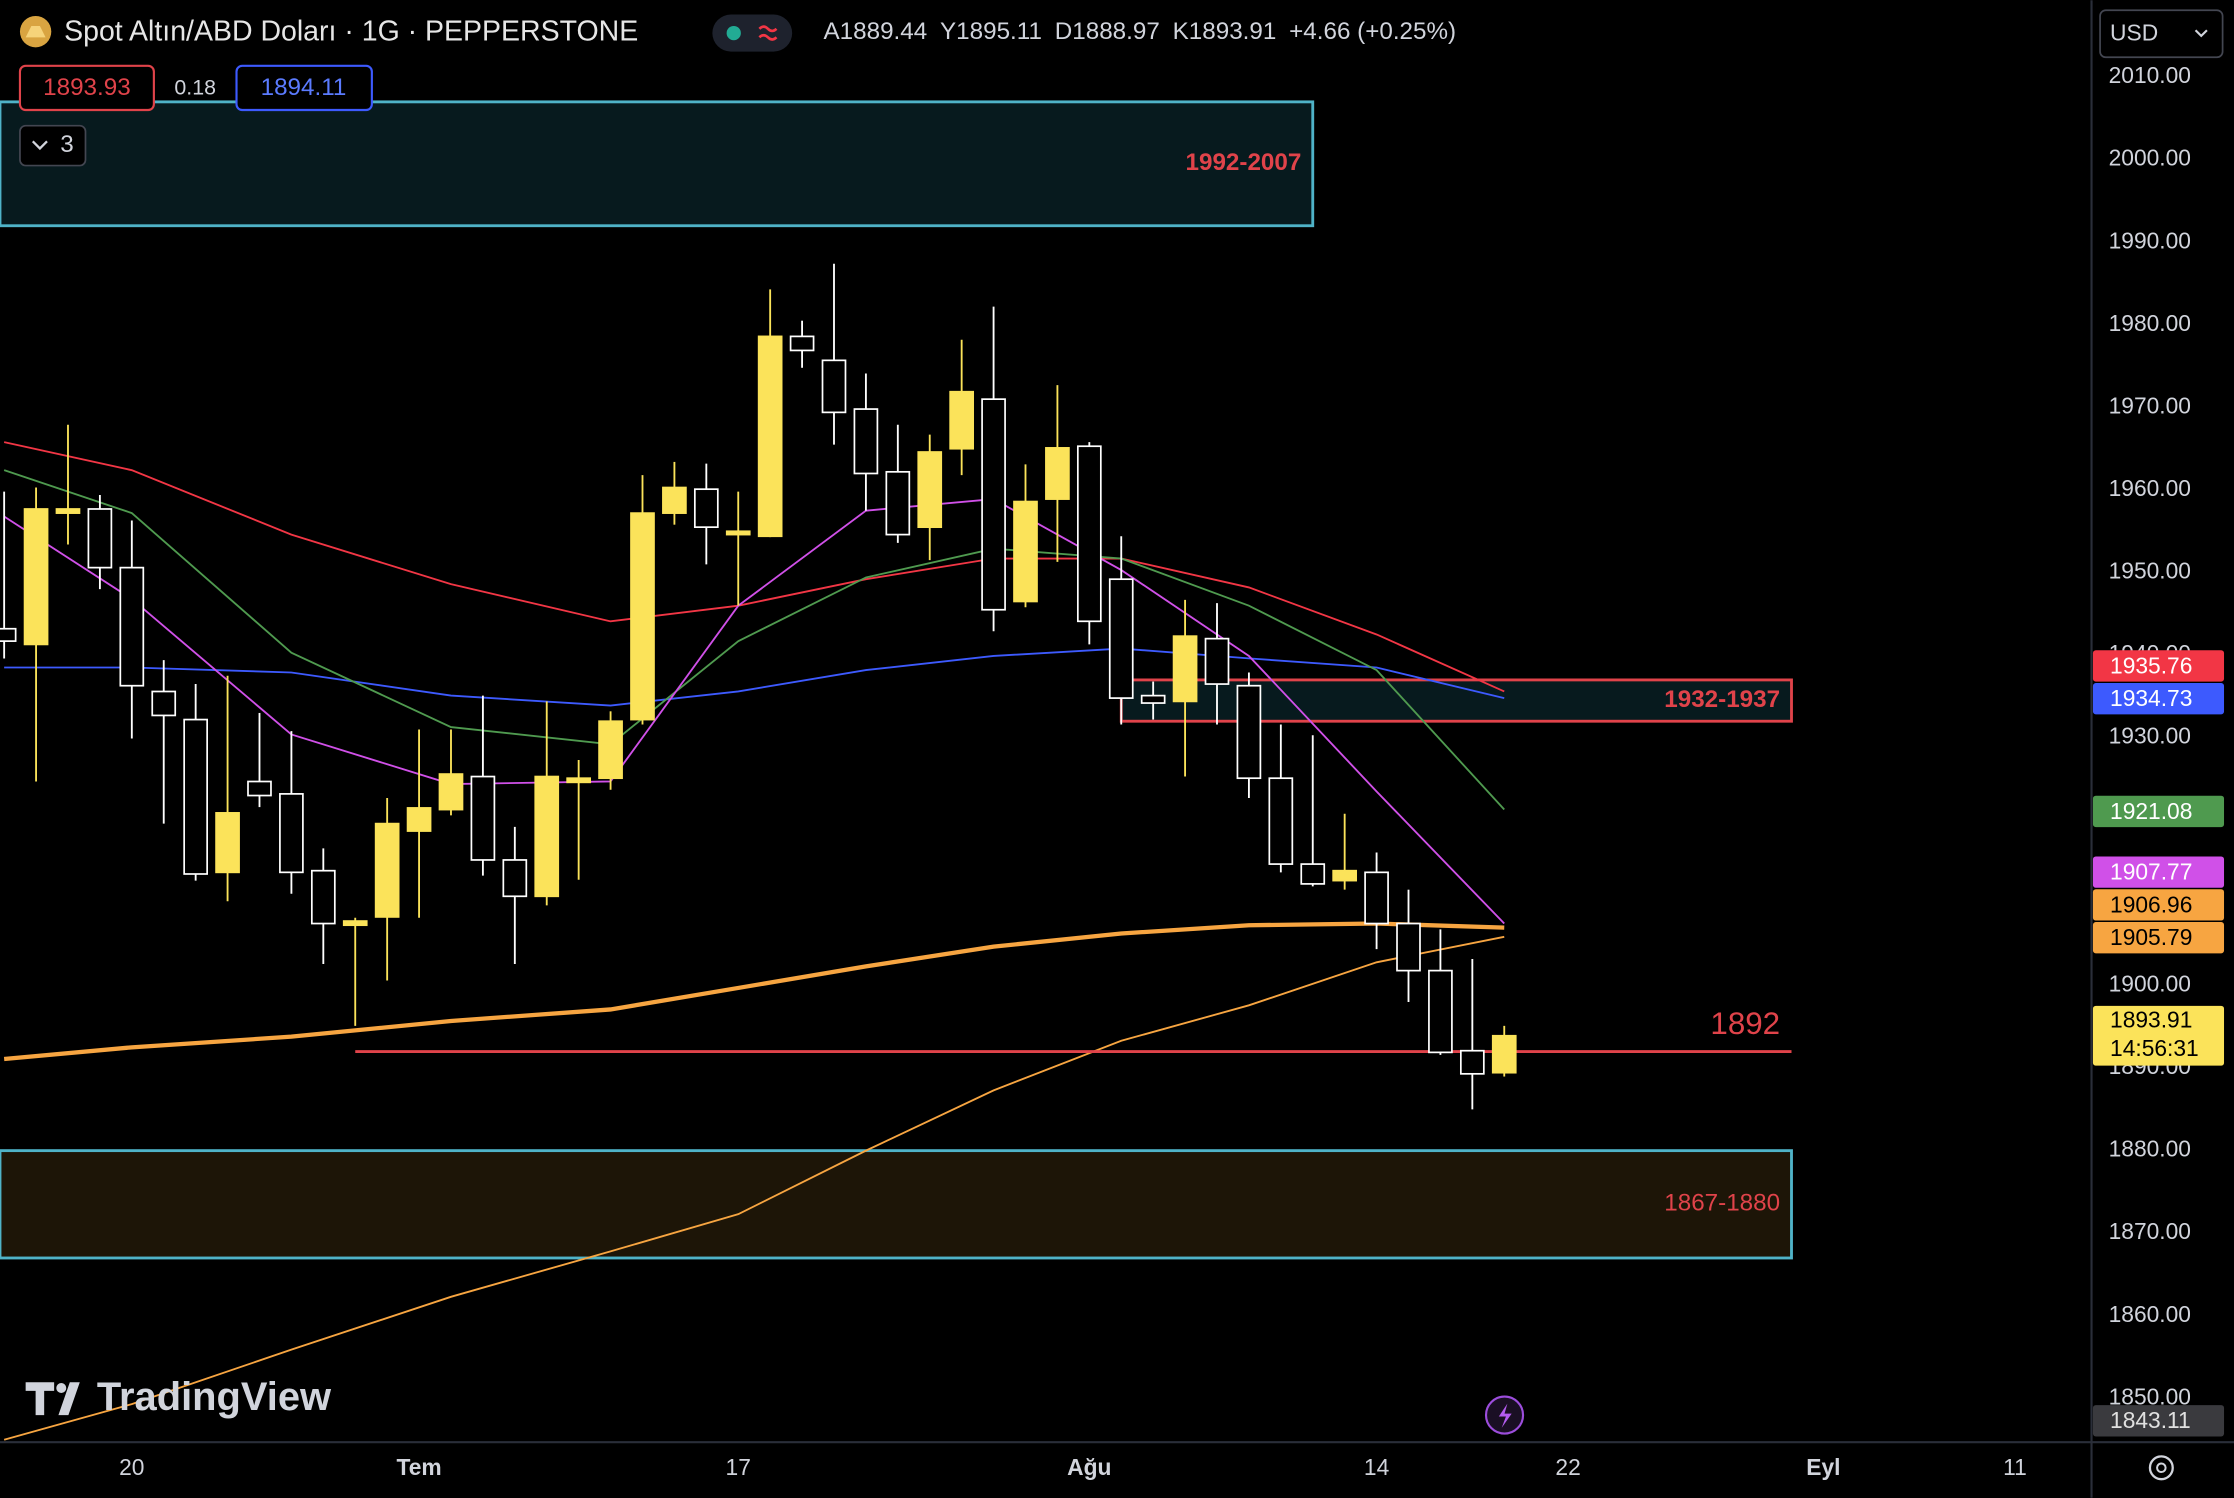 The height and width of the screenshot is (1498, 2234). I want to click on indicators-toggle, so click(53, 145).